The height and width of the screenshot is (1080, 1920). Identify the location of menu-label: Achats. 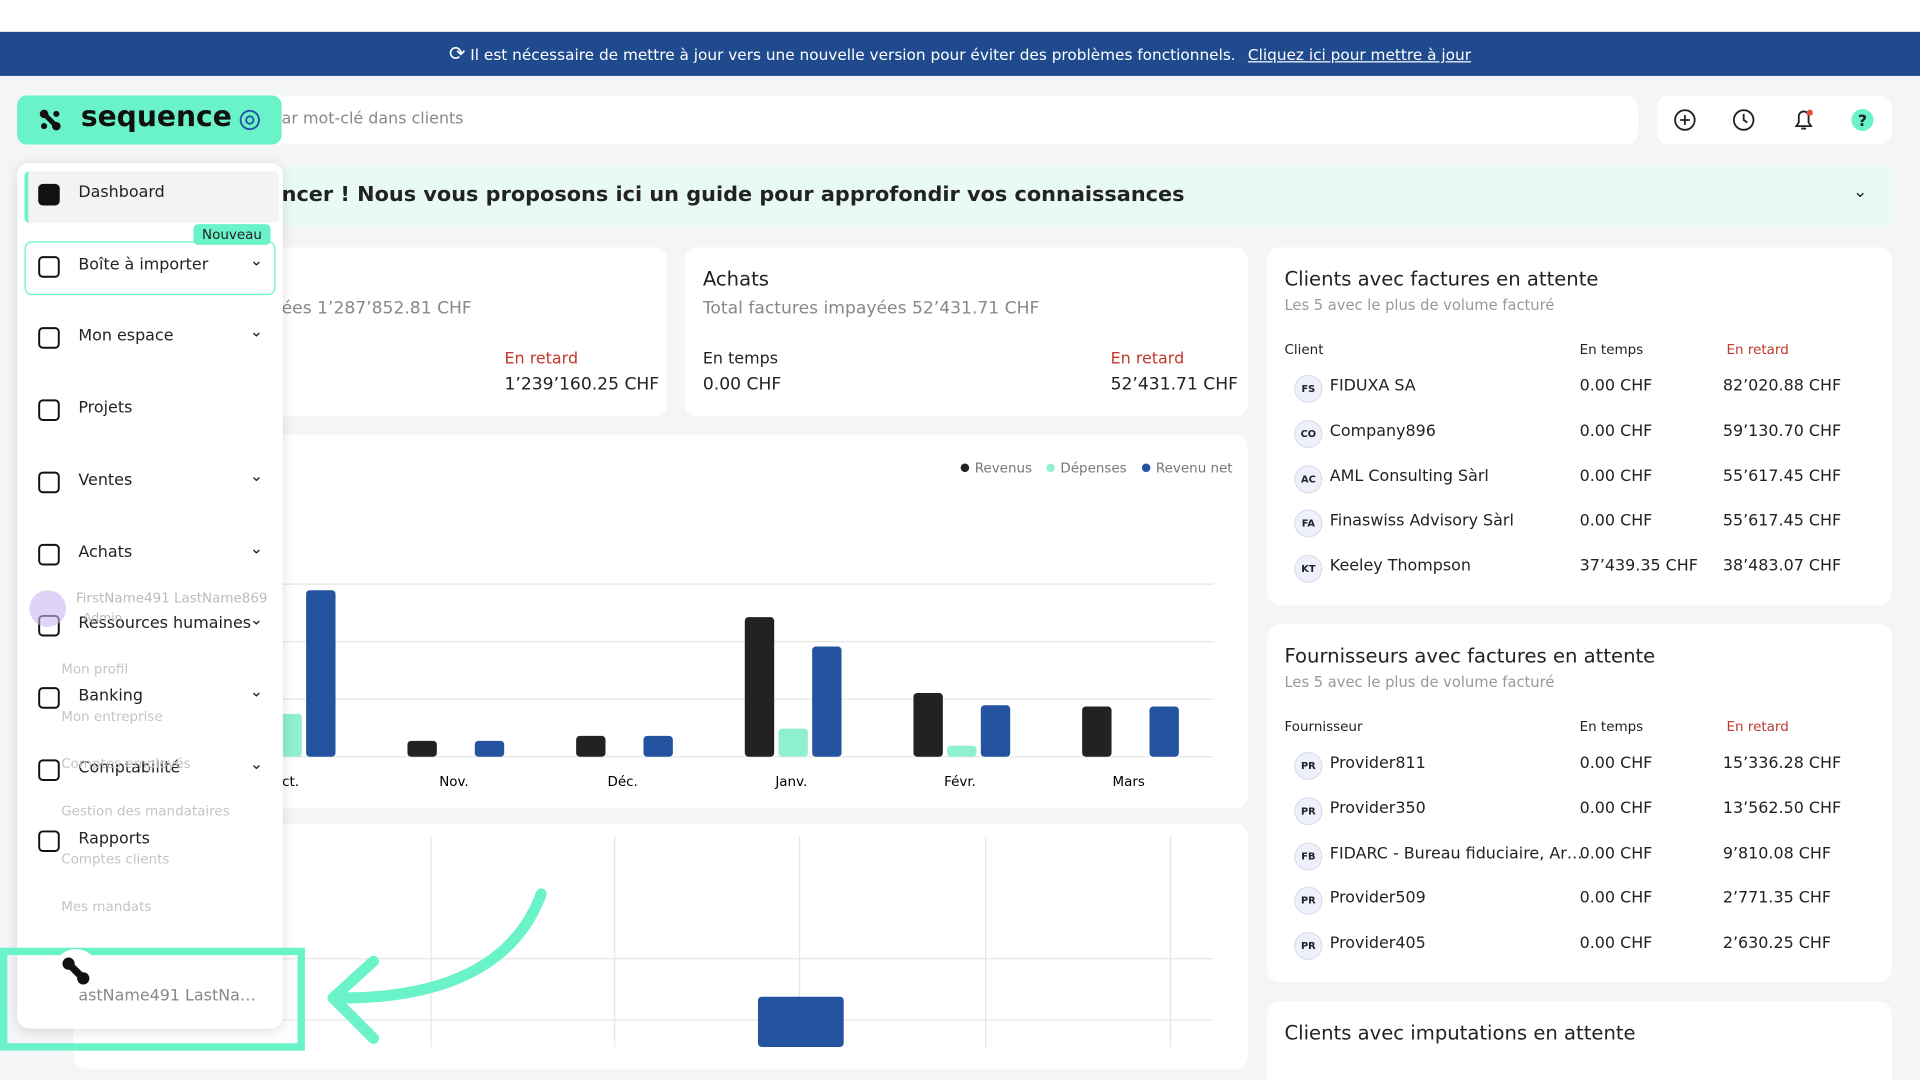
(105, 552).